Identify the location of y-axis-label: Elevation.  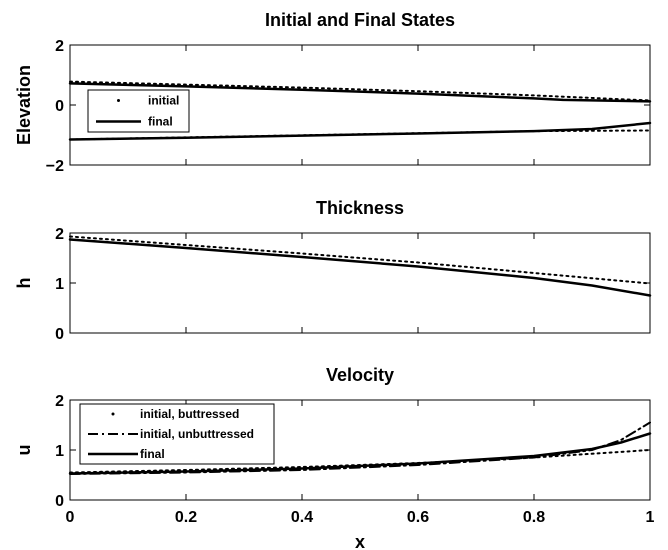
(24, 105).